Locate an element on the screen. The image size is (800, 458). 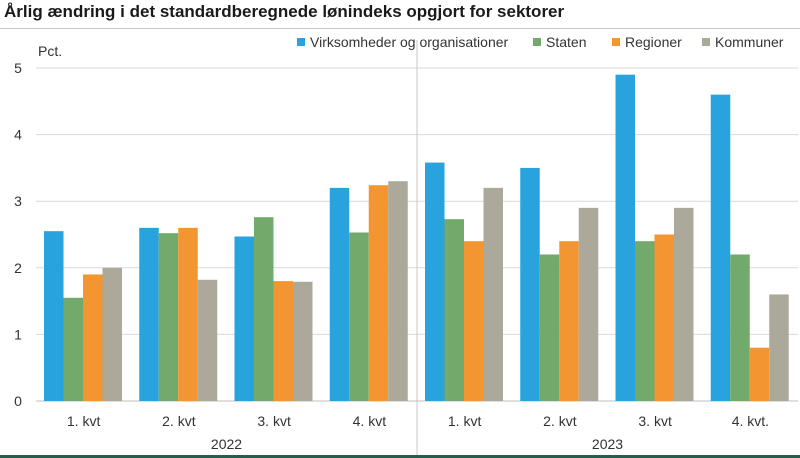
legend-label-1: Virksomheder og organisationer is located at coordinates (409, 42).